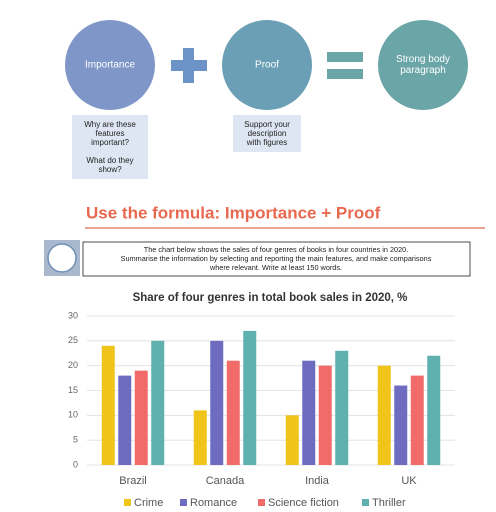 This screenshot has width=496, height=512. I want to click on equals-sign, so click(345, 65).